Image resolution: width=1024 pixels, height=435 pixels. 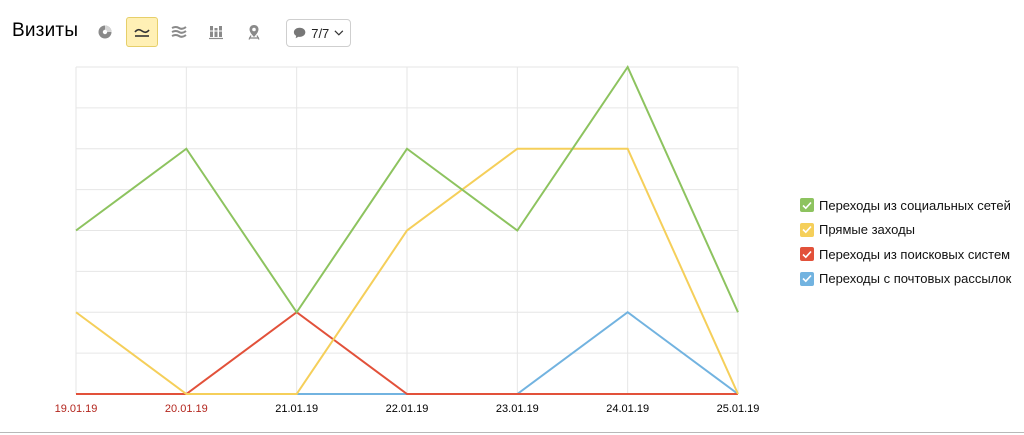 I want to click on legend-label: Переходы с почтовых рассылок, so click(x=915, y=278).